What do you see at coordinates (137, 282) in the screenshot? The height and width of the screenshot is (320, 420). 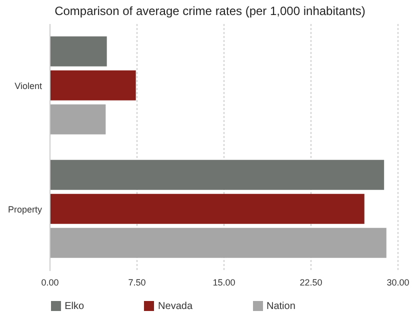 I see `x-tick-label: 7.50` at bounding box center [137, 282].